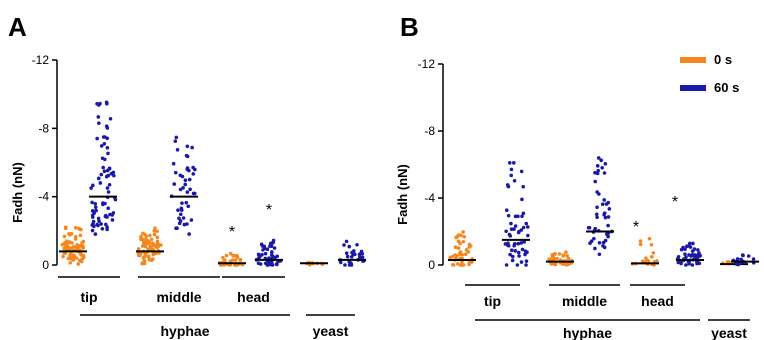  I want to click on y-axis-label: Fadh (nN), so click(17, 192).